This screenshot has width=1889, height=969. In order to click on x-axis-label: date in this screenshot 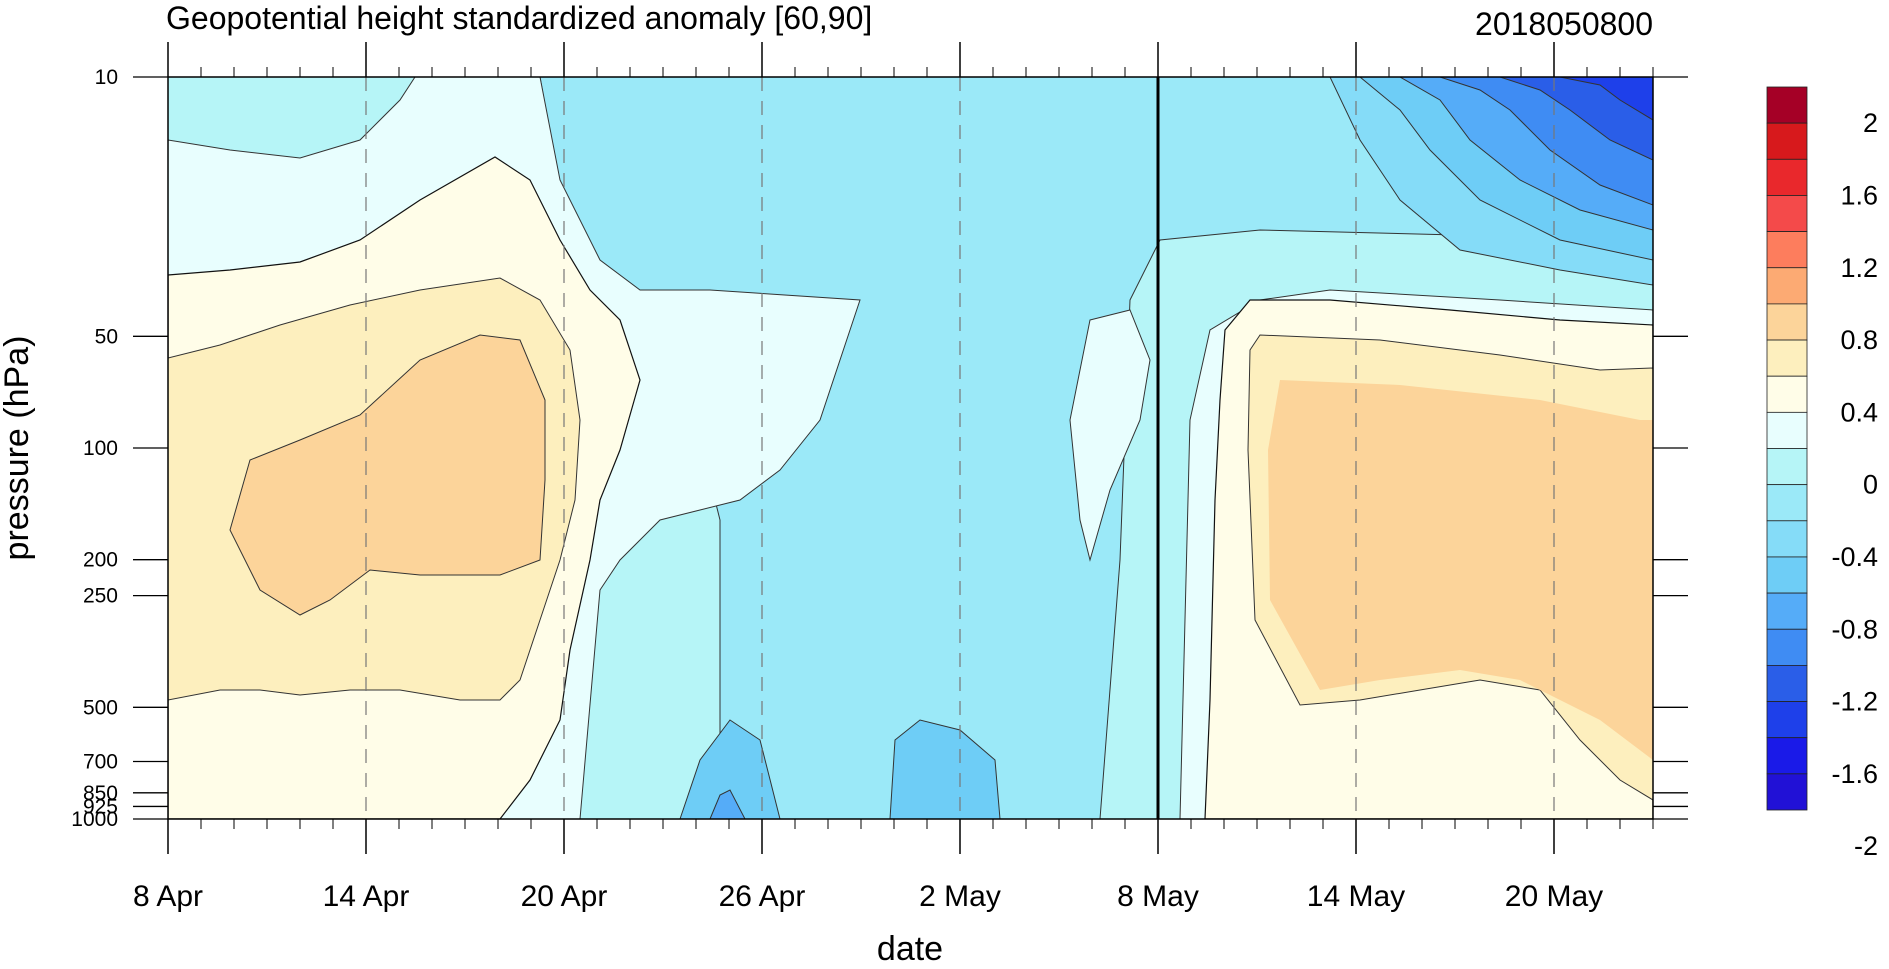, I will do `click(910, 949)`.